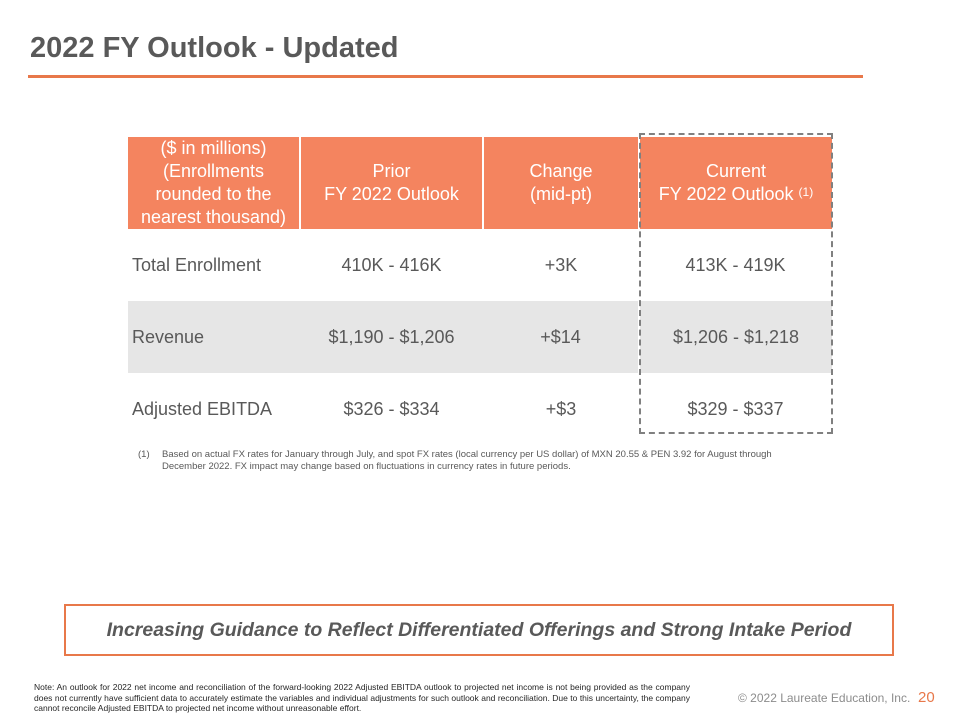  What do you see at coordinates (824, 698) in the screenshot?
I see `copyright: © 2022 Laureate Education, Inc.` at bounding box center [824, 698].